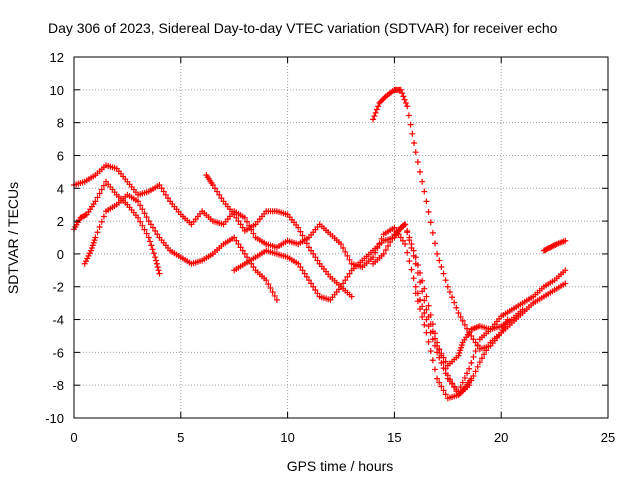 The height and width of the screenshot is (480, 640). Describe the element at coordinates (60, 221) in the screenshot. I see `y-tick-label: 2` at that location.